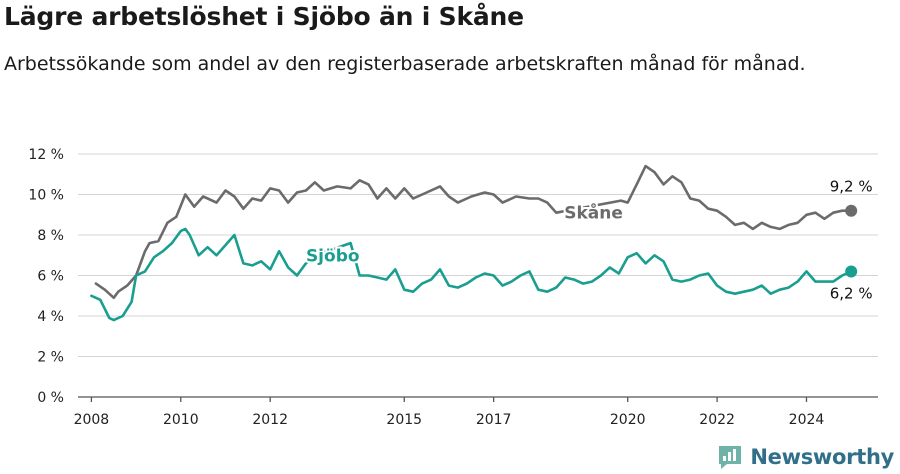 Image resolution: width=900 pixels, height=474 pixels. Describe the element at coordinates (50, 277) in the screenshot. I see `y-tick-label: 6 %` at that location.